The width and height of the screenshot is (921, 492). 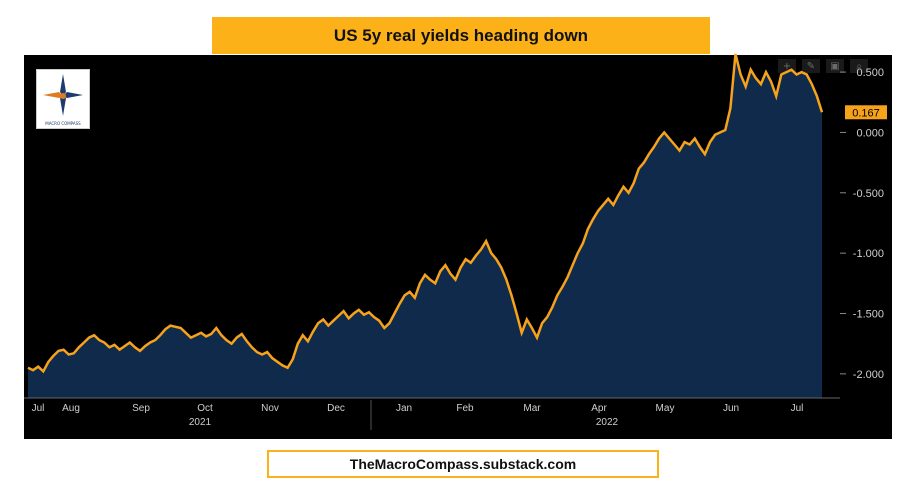 I want to click on zoom-icon: ⌕, so click(x=859, y=66).